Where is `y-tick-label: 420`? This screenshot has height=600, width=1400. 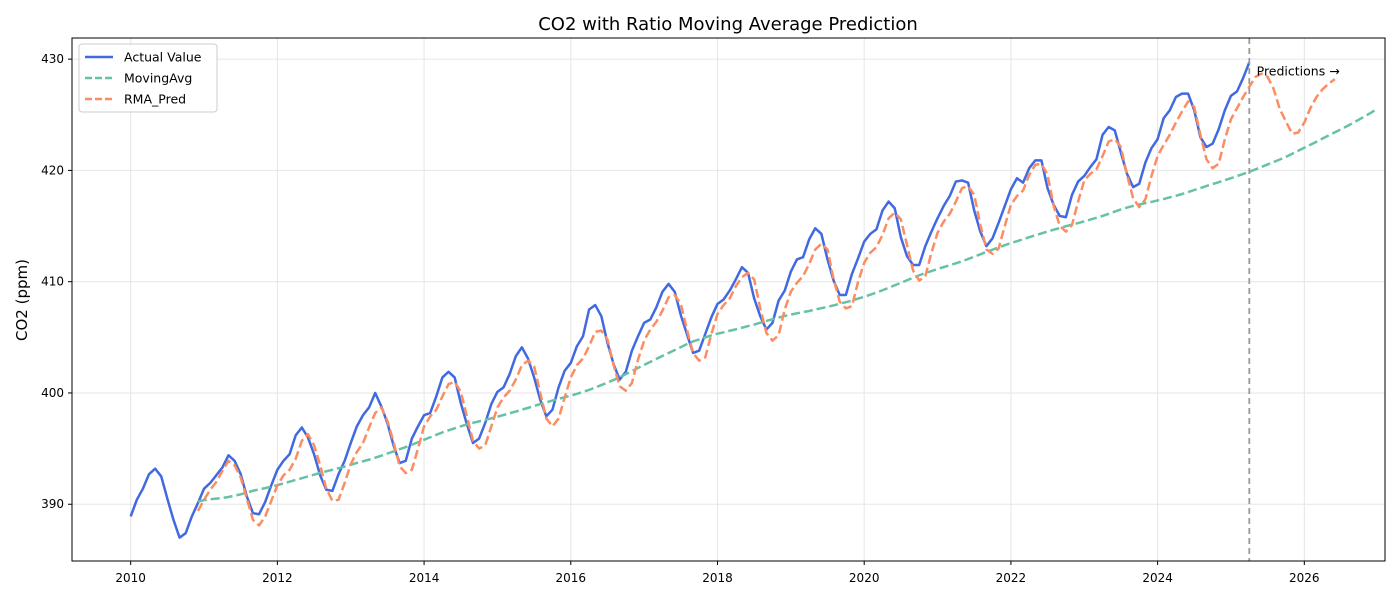
y-tick-label: 420 is located at coordinates (52, 170).